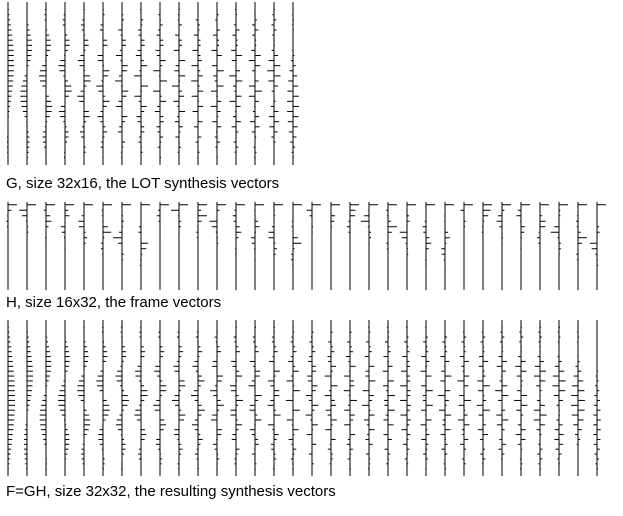  I want to click on lot-vectors-panel, so click(152, 83).